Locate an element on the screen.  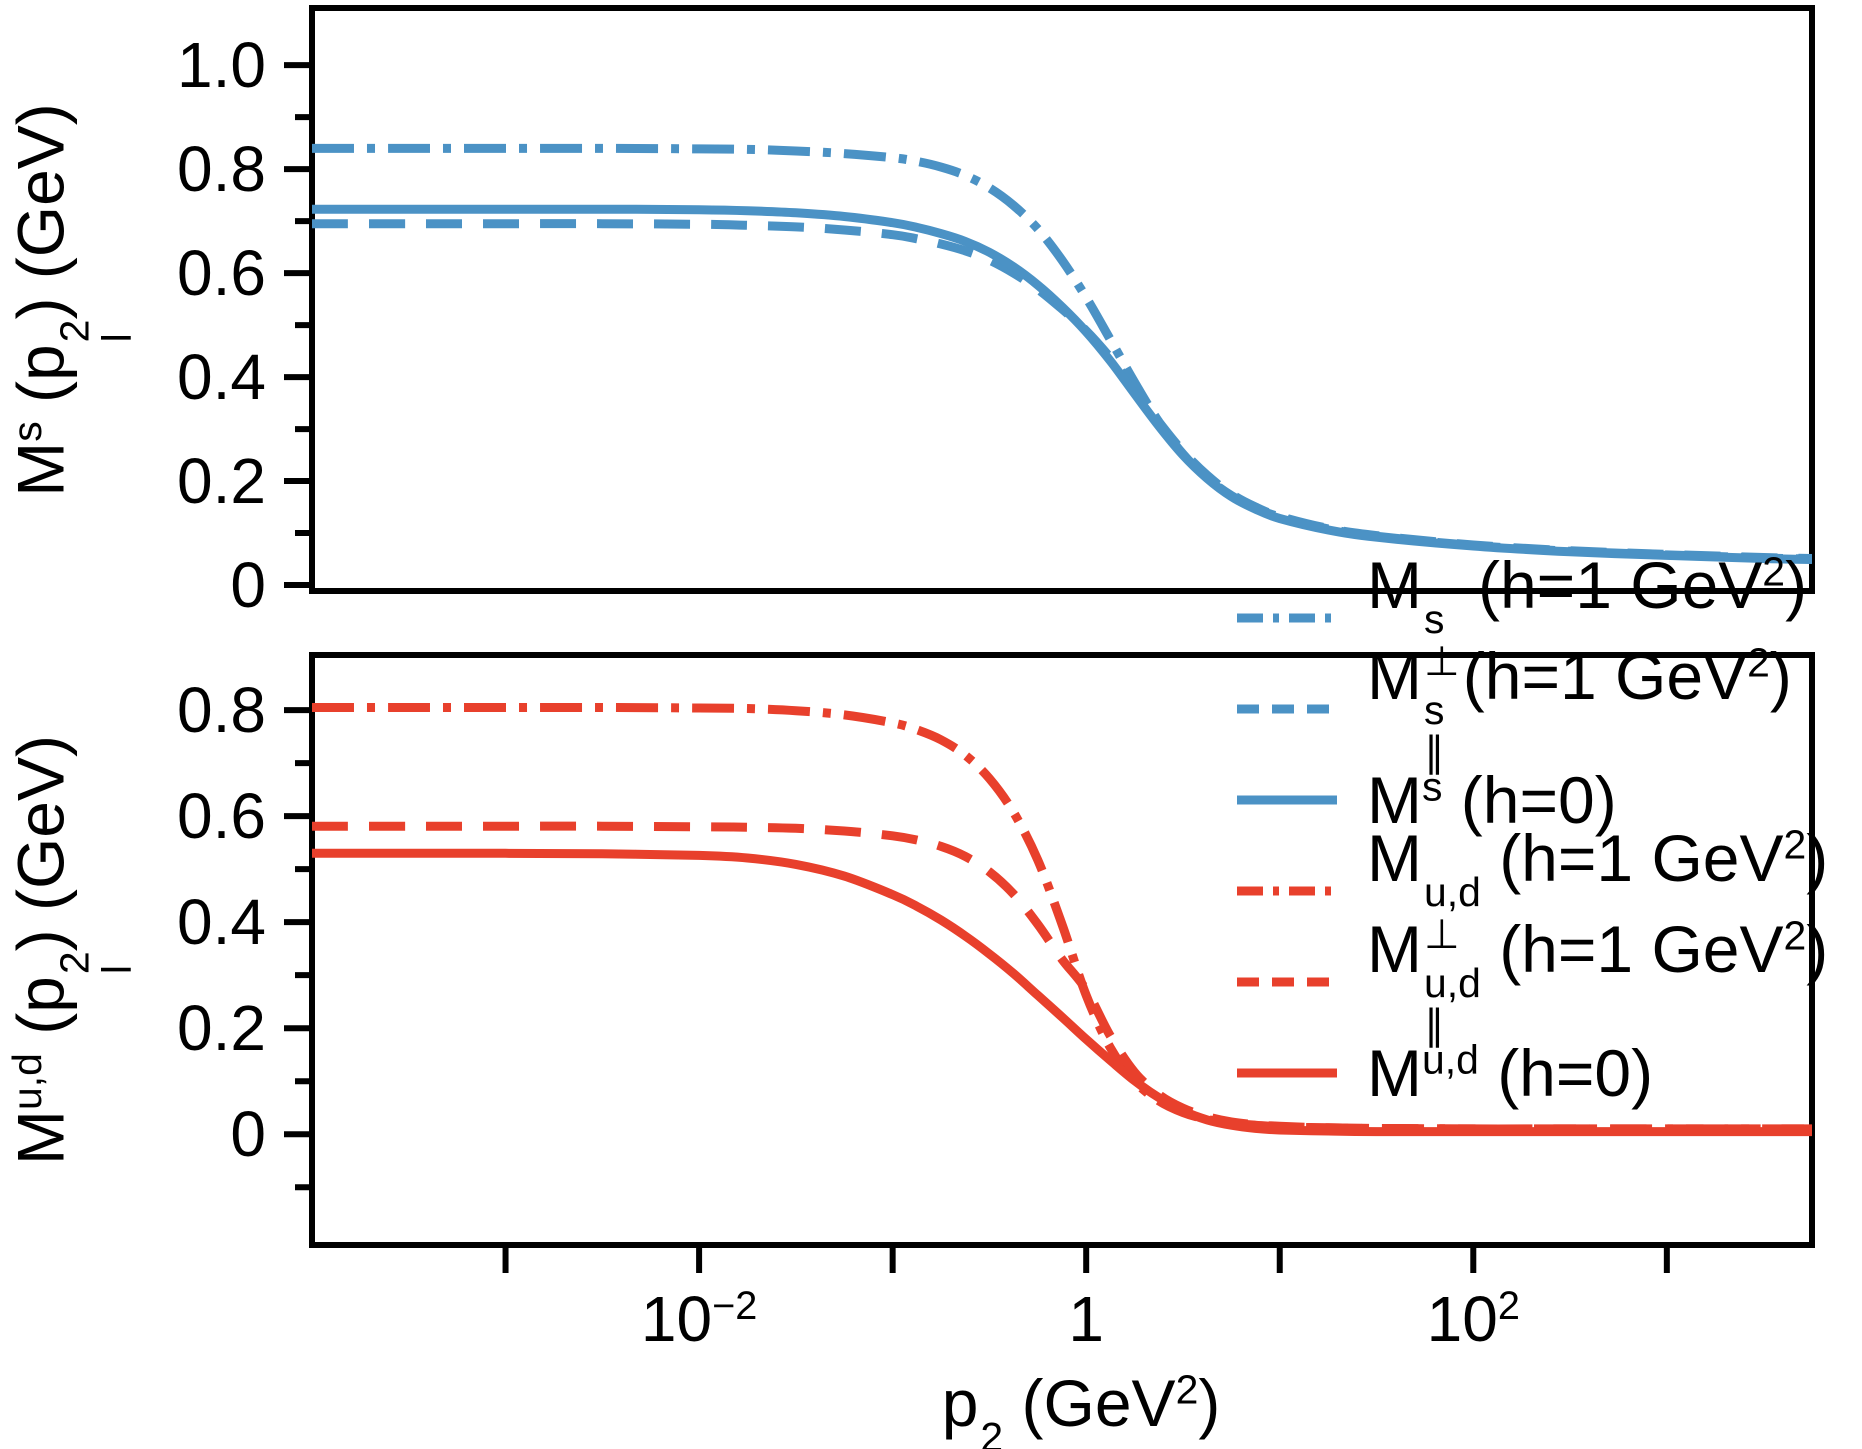
ylabel-top-p-sup: 2 is located at coordinates (74, 331).